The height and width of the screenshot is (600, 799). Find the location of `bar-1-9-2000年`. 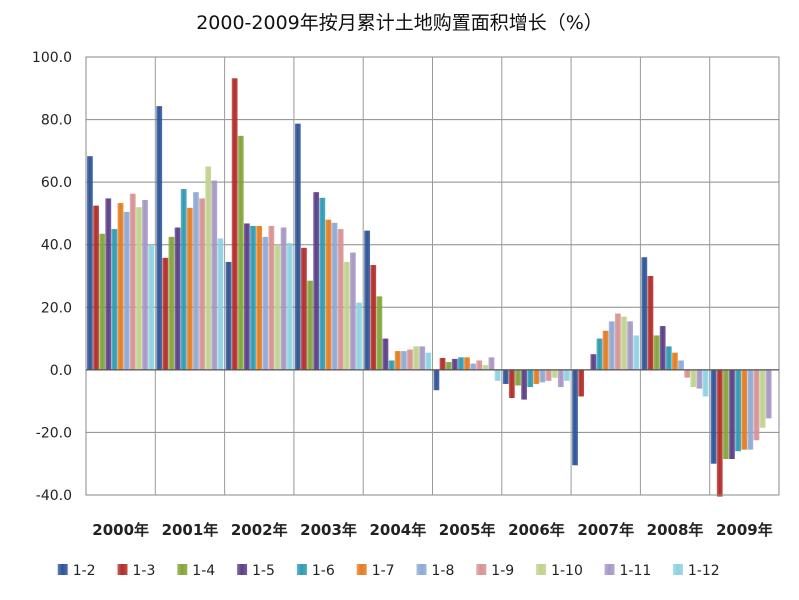

bar-1-9-2000年 is located at coordinates (132, 281).